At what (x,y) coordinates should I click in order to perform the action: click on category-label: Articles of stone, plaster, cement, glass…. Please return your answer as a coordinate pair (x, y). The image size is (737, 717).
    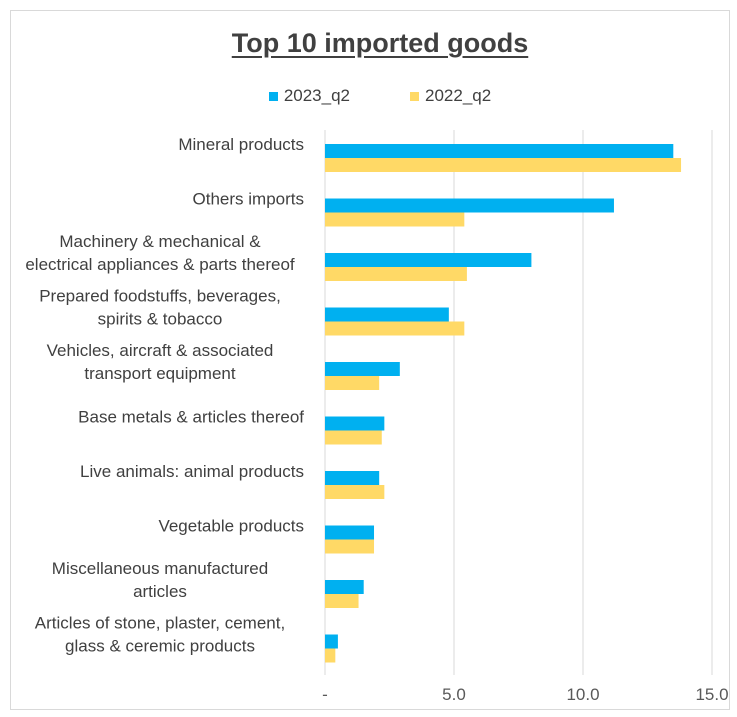
    Looking at the image, I should click on (160, 635).